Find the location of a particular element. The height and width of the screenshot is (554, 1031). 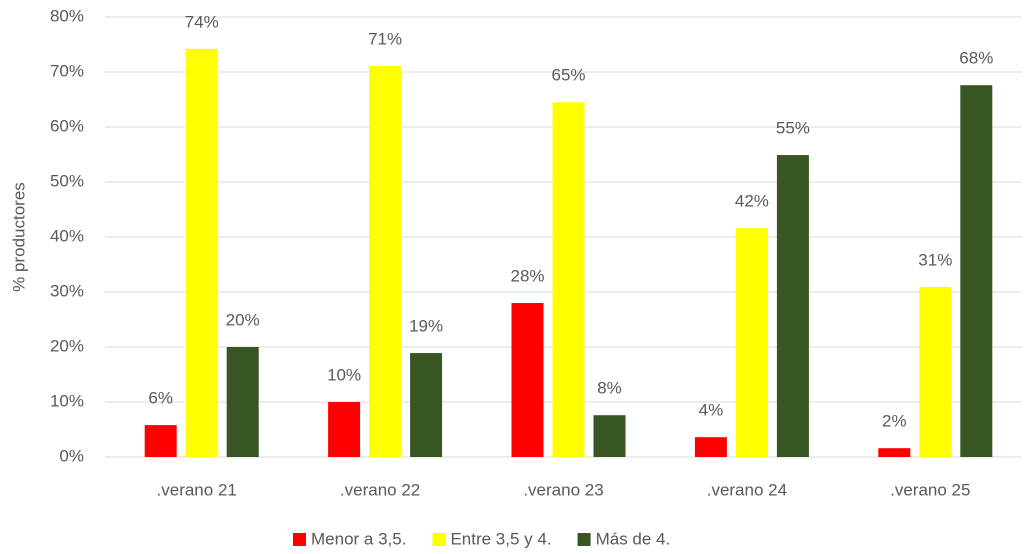

y-tick-label: 40% is located at coordinates (67, 235).